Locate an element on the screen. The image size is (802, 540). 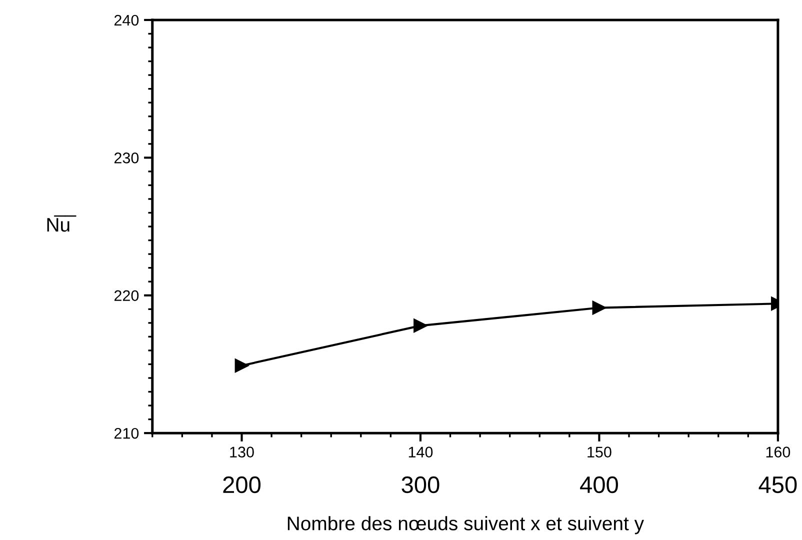
y-tick-label: 240 is located at coordinates (126, 20).